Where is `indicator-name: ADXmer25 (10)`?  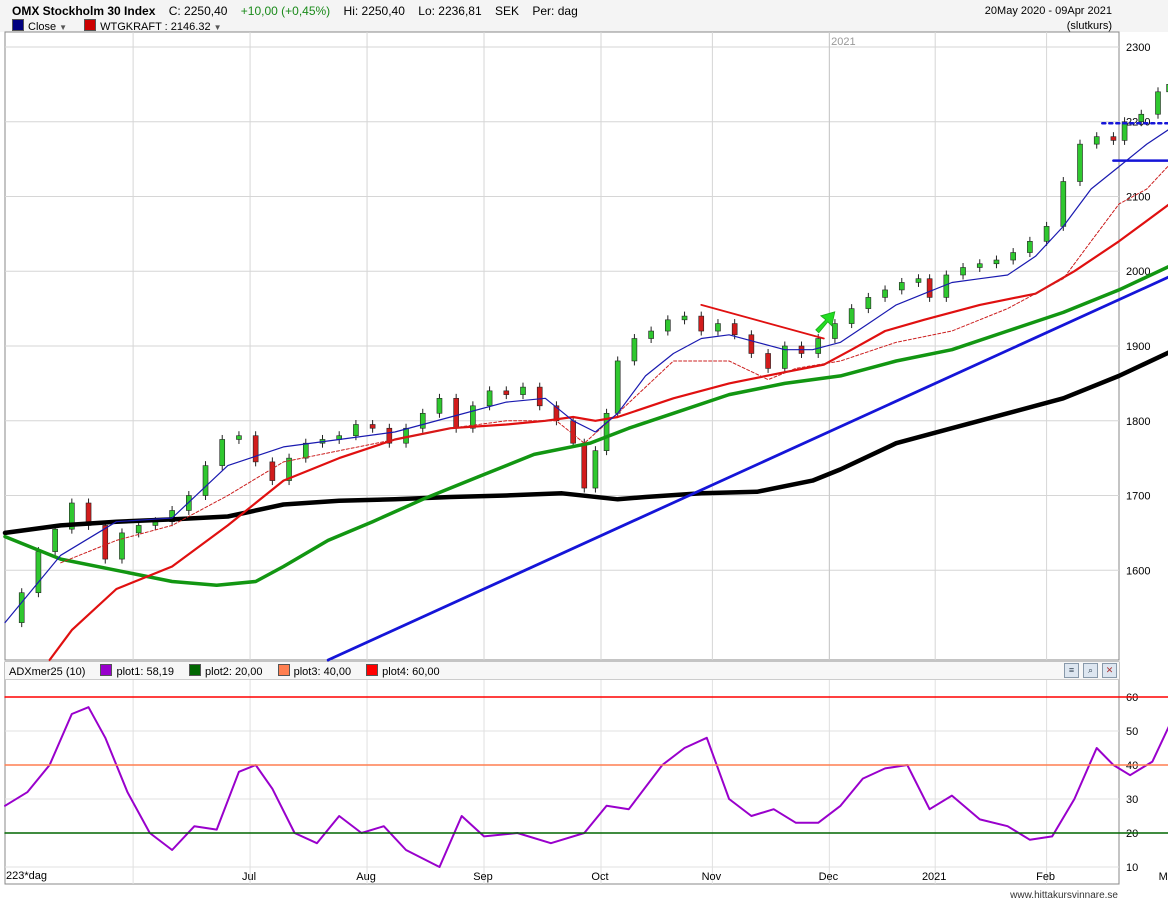
indicator-name: ADXmer25 (10) is located at coordinates (47, 672).